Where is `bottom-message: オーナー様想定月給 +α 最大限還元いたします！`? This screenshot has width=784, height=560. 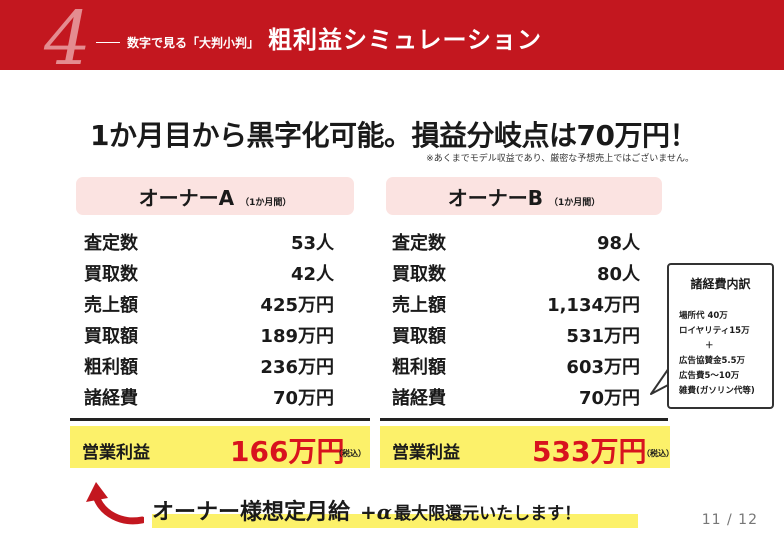 bottom-message: オーナー様想定月給 +α 最大限還元いたします！ is located at coordinates (366, 510).